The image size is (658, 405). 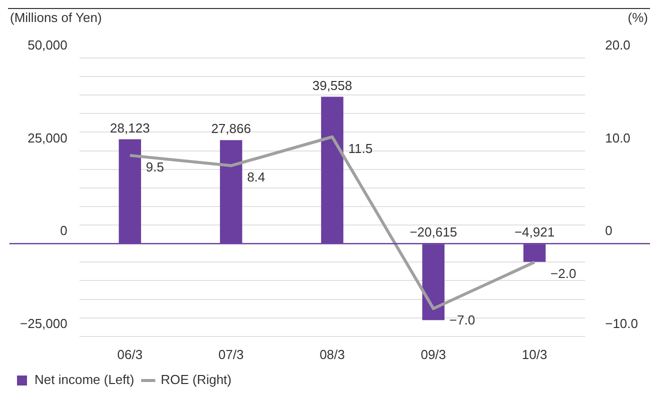 What do you see at coordinates (332, 354) in the screenshot?
I see `x-tick-label: 08/3` at bounding box center [332, 354].